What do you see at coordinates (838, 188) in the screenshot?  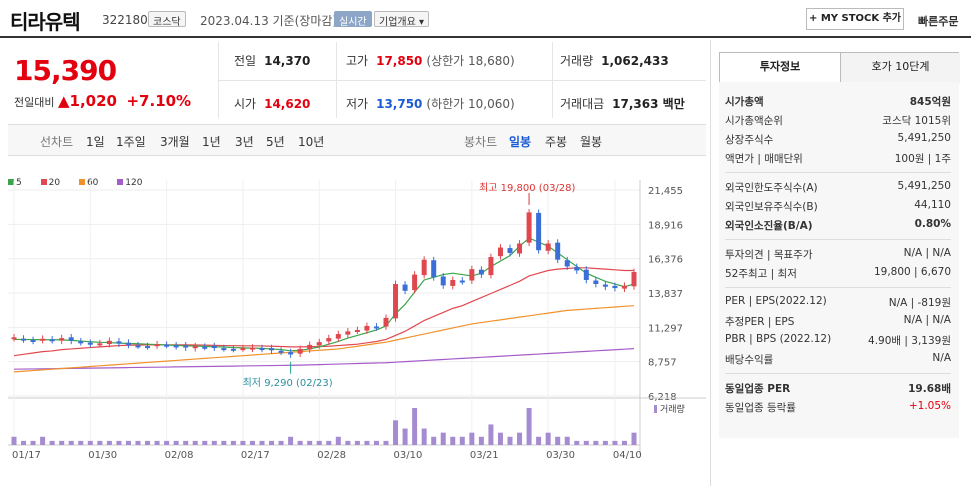 I see `info-row: 외국인한도주식수(A) 5,491,250` at bounding box center [838, 188].